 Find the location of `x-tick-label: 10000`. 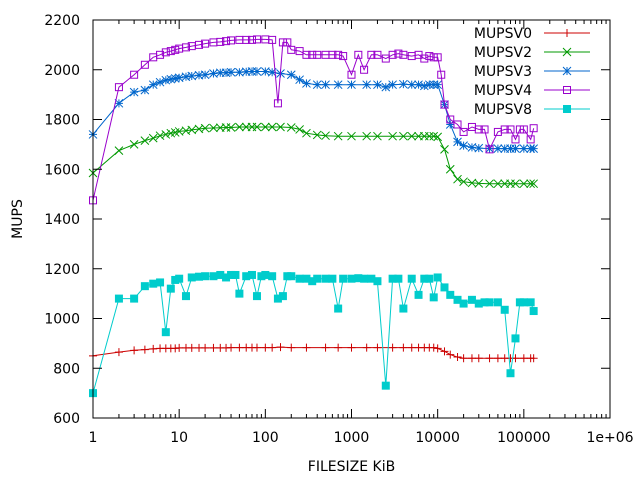

x-tick-label: 10000 is located at coordinates (437, 438).